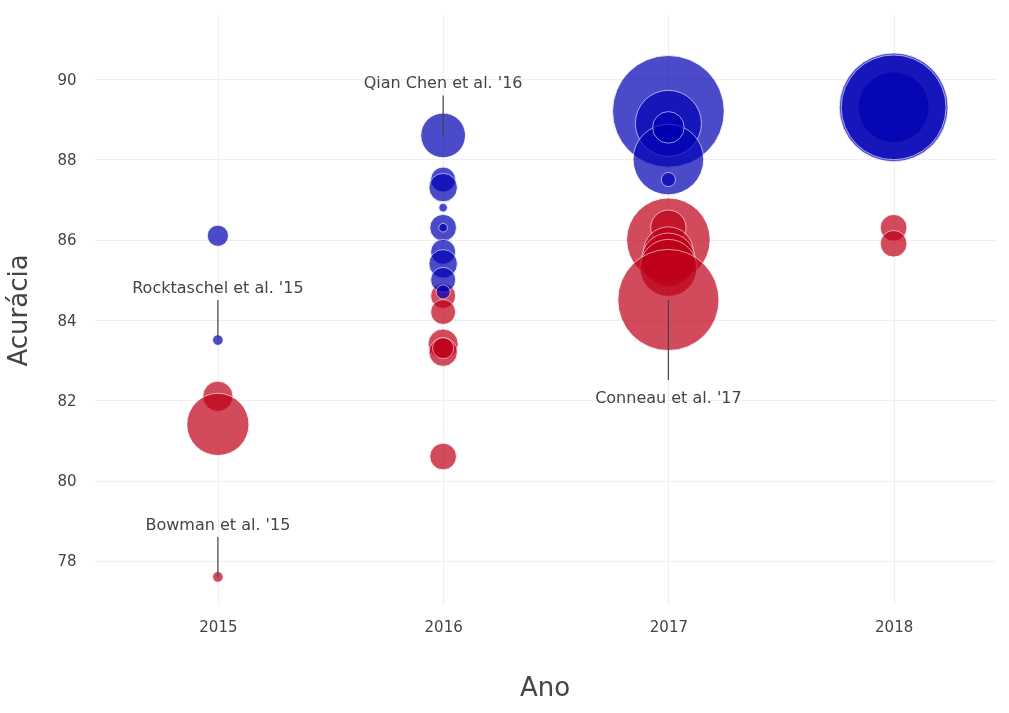  What do you see at coordinates (67, 481) in the screenshot?
I see `y-tick-label: 80` at bounding box center [67, 481].